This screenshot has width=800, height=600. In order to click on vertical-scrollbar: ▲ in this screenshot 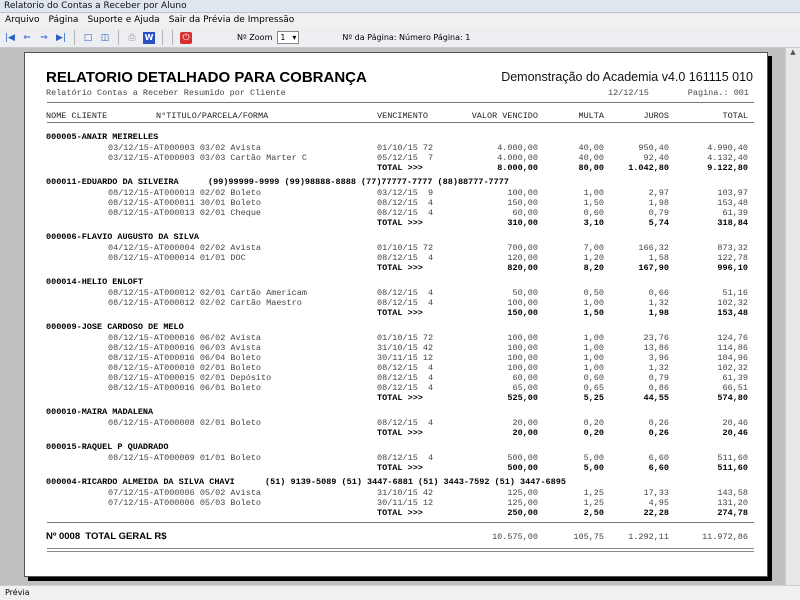, I will do `click(792, 316)`.